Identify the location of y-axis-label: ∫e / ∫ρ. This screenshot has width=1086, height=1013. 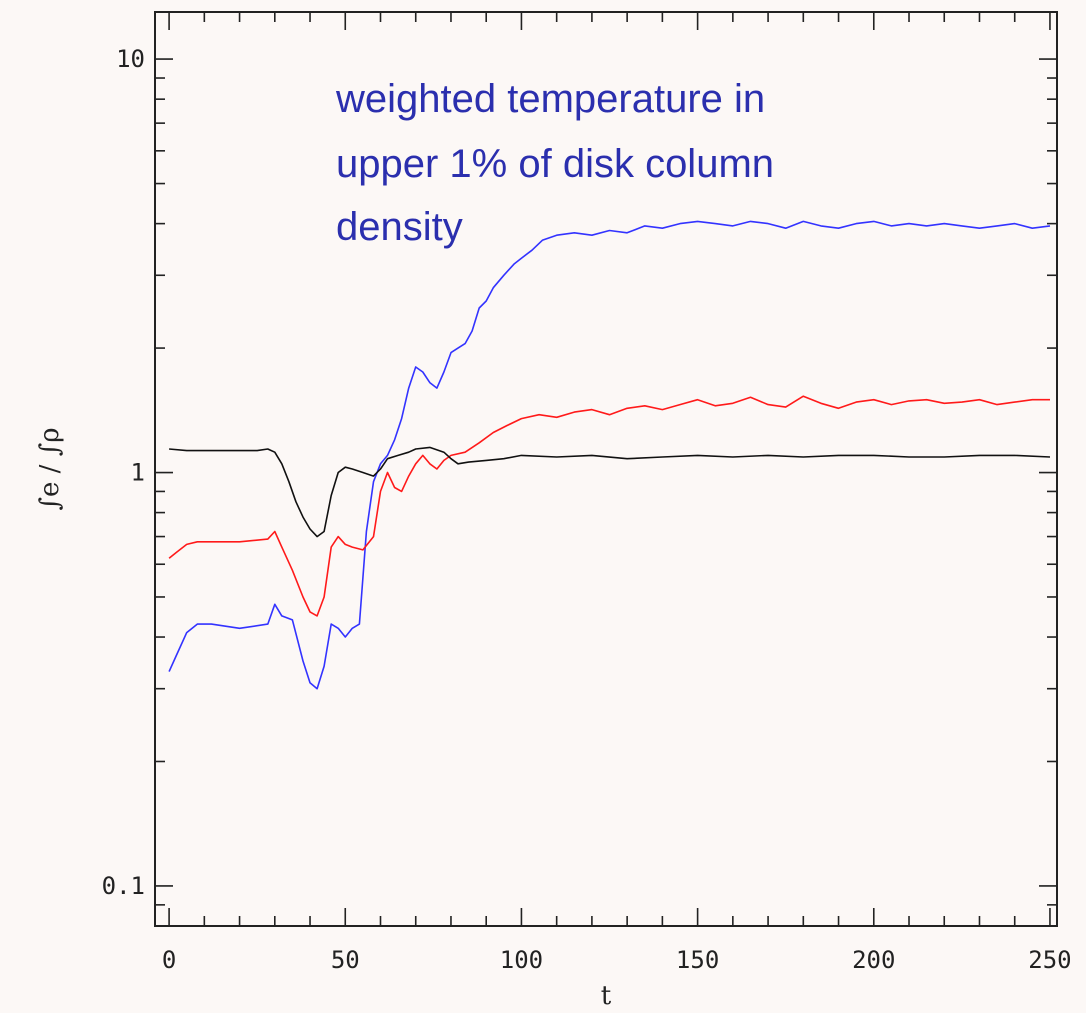
(50, 468).